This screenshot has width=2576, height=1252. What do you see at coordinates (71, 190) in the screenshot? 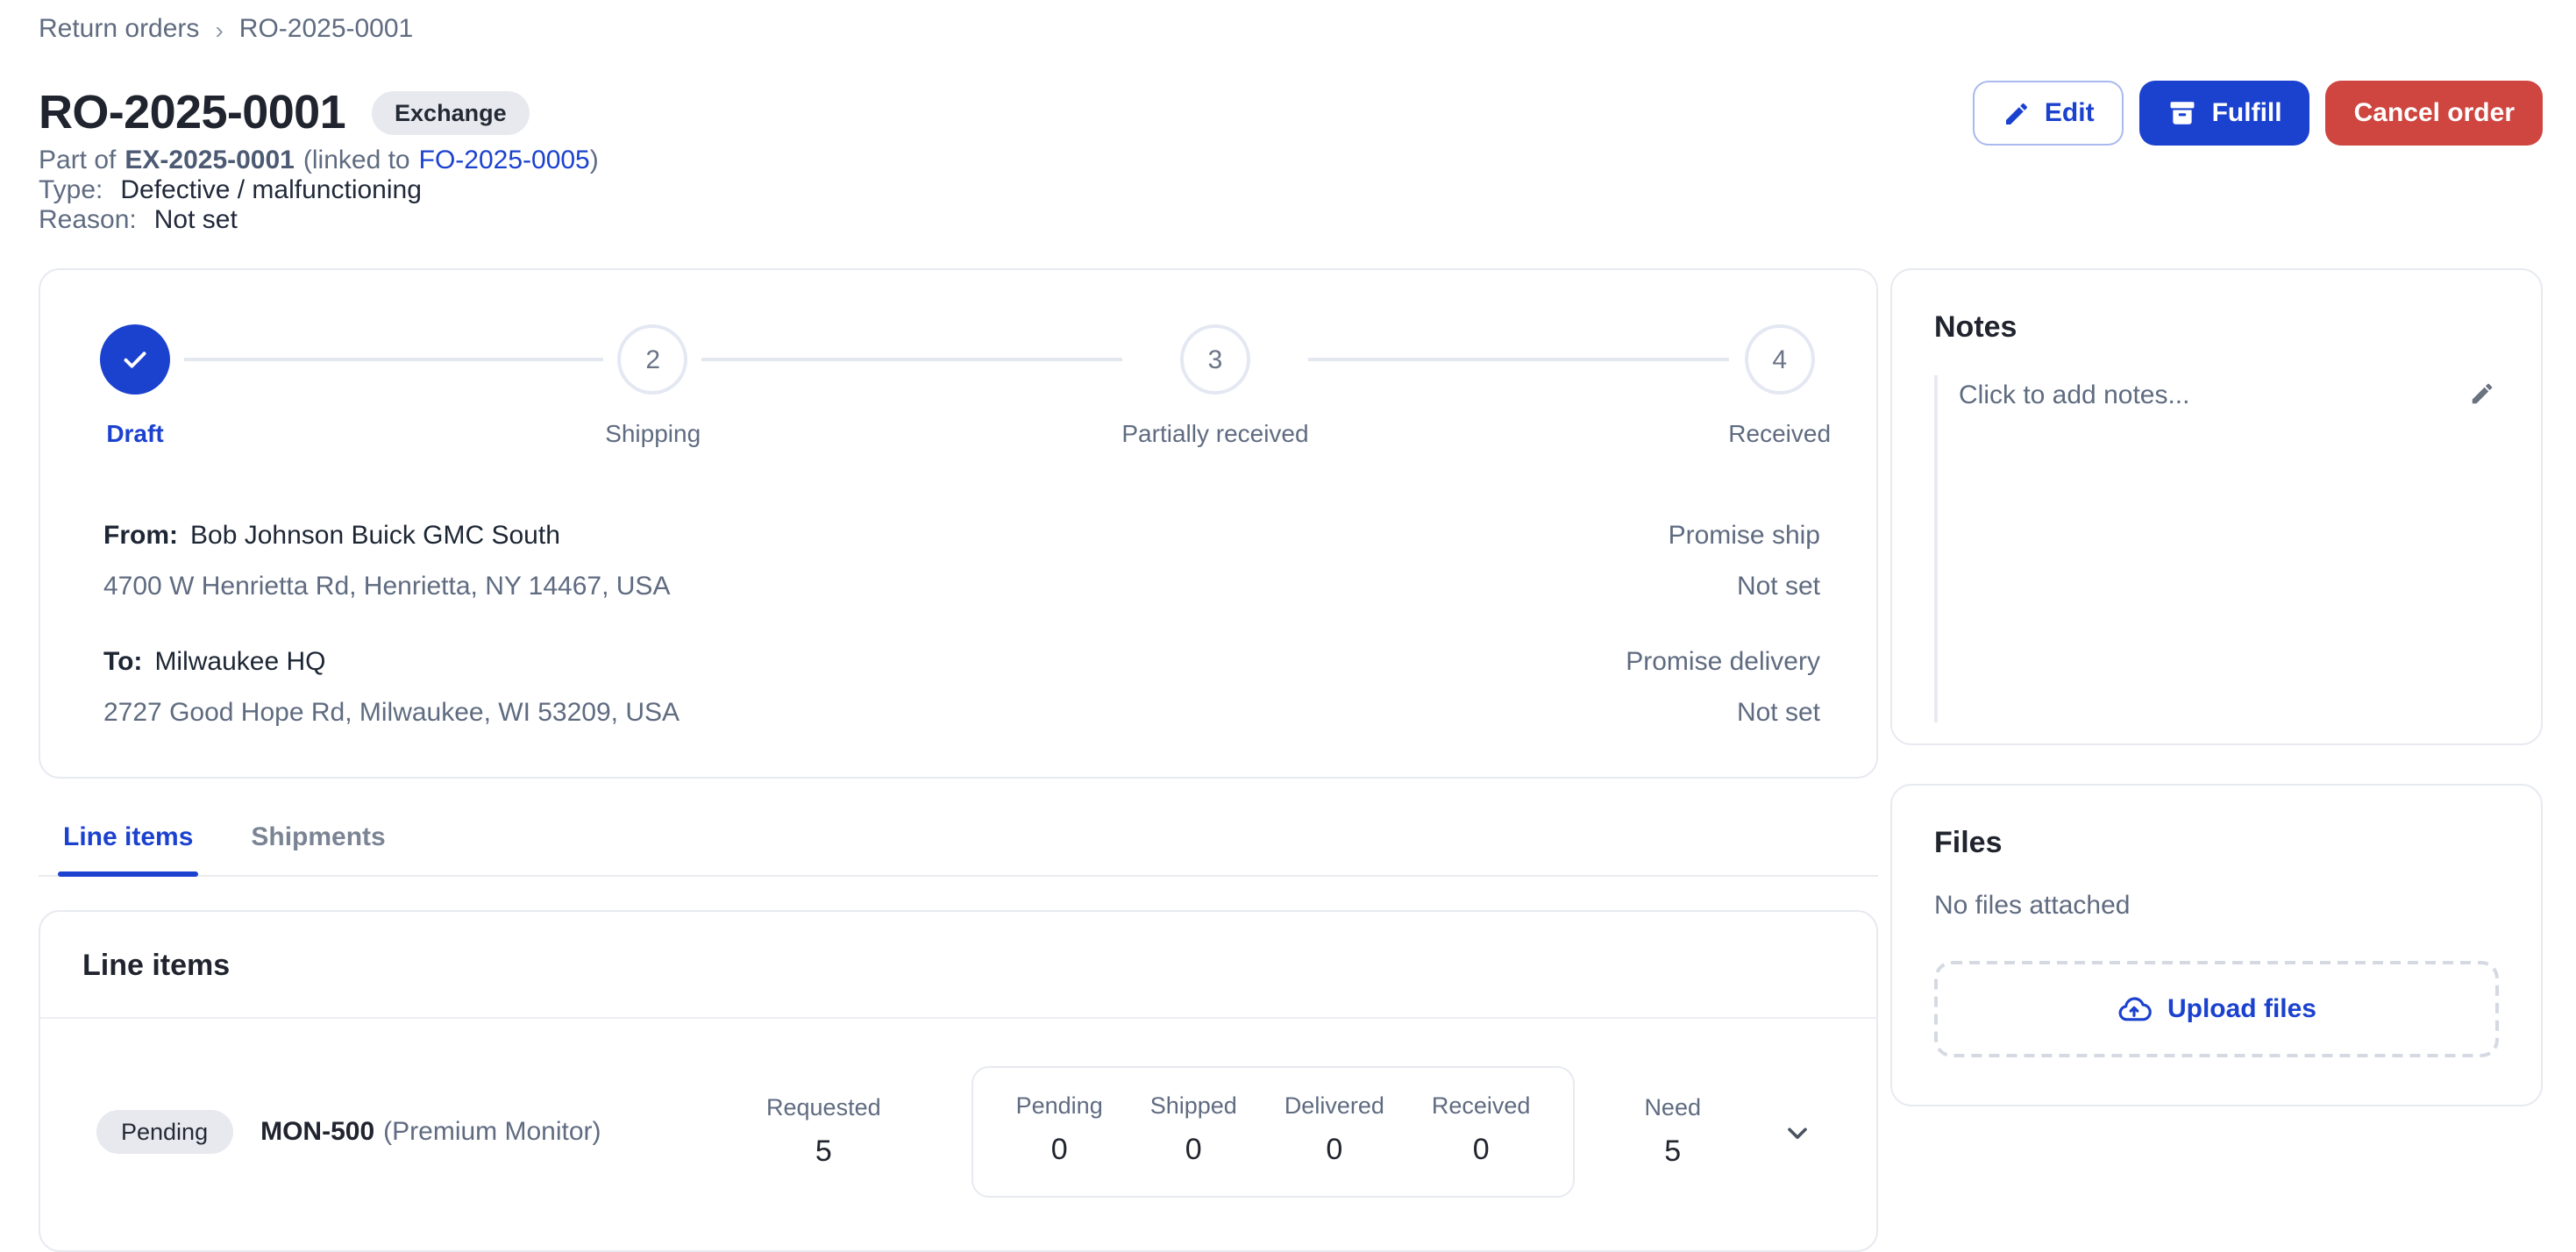
I see `type-label: Type:` at bounding box center [71, 190].